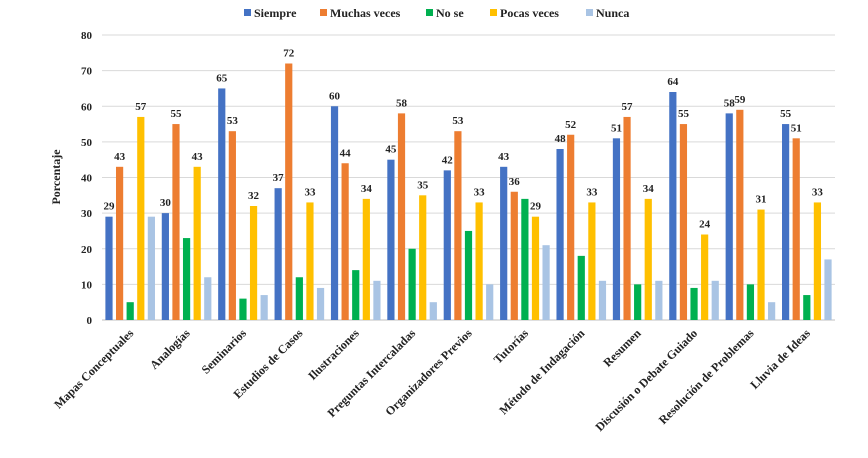 The height and width of the screenshot is (458, 868). What do you see at coordinates (616, 229) in the screenshot?
I see `bar-siempre-resumen` at bounding box center [616, 229].